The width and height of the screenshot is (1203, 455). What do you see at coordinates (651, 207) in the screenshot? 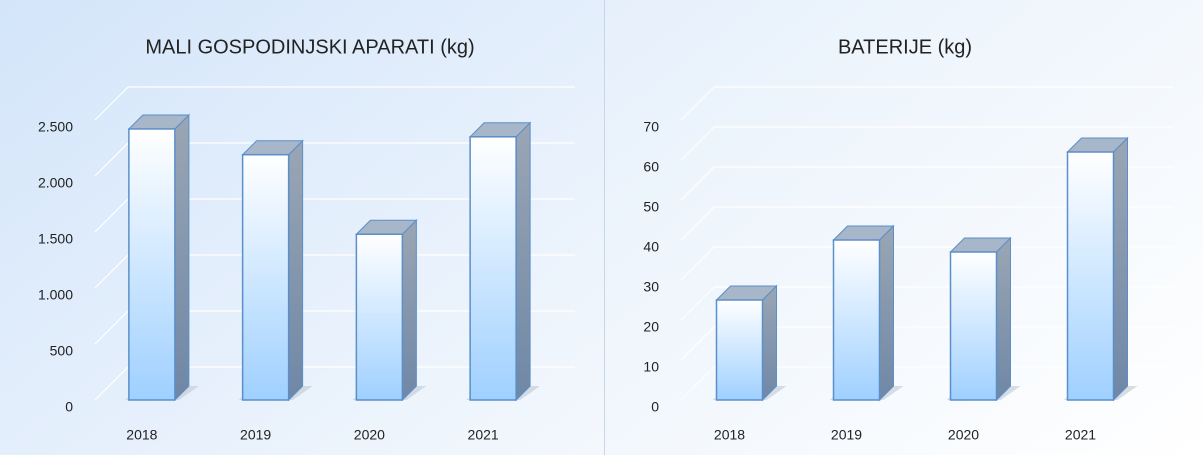
I see `y-tick-label: 50` at bounding box center [651, 207].